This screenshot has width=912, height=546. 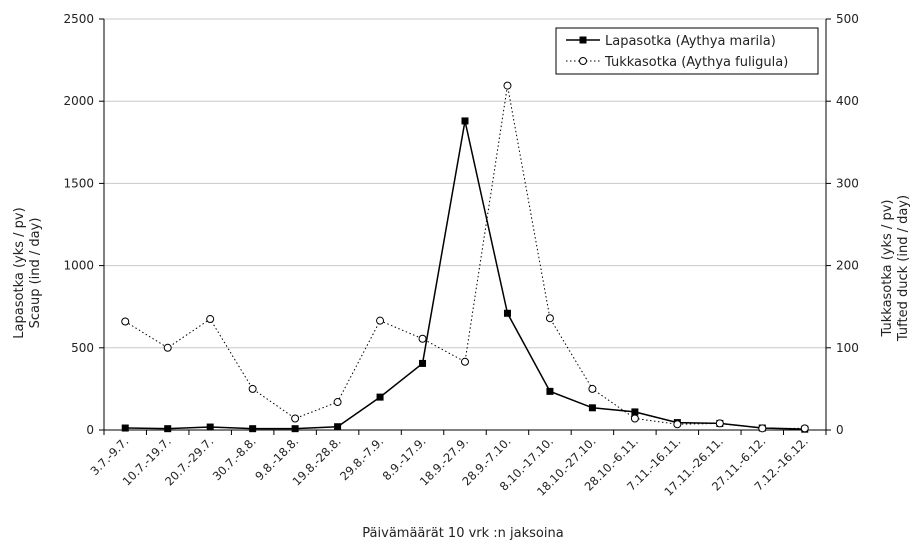 I want to click on legend-swatch-lapasotka-marker, so click(x=583, y=40).